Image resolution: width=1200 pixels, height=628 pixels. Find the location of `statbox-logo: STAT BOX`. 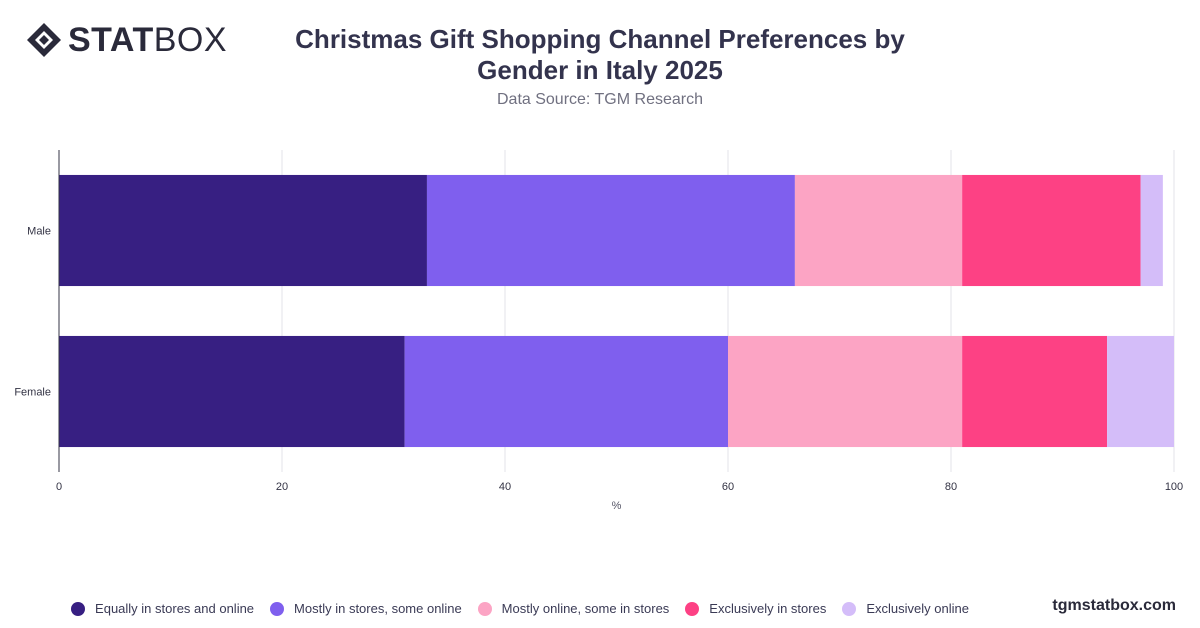

statbox-logo: STAT BOX is located at coordinates (126, 40).